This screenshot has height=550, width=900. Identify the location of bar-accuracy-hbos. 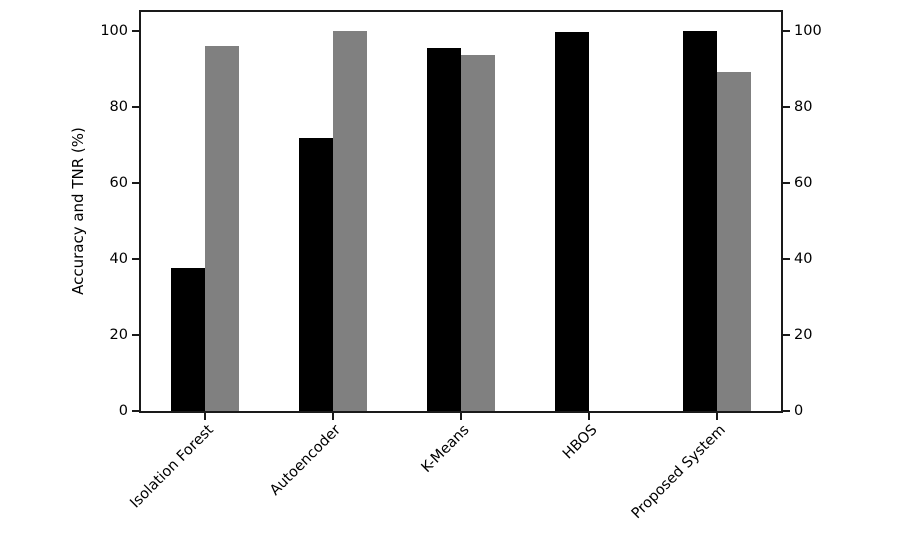
(572, 221).